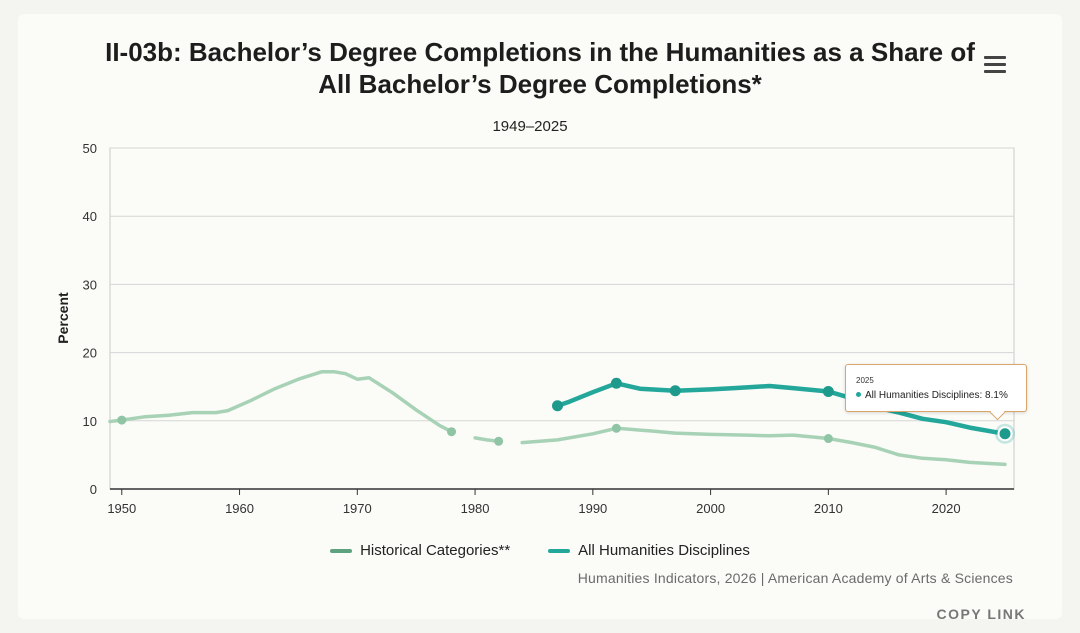 The width and height of the screenshot is (1080, 633). What do you see at coordinates (475, 508) in the screenshot?
I see `x-tick-label: 1980` at bounding box center [475, 508].